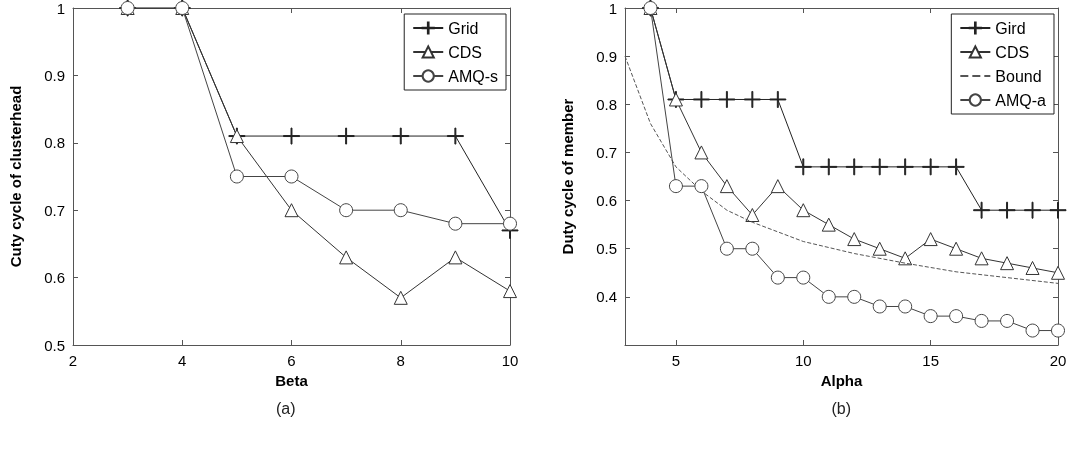  I want to click on legend-label: Gird, so click(1010, 28).